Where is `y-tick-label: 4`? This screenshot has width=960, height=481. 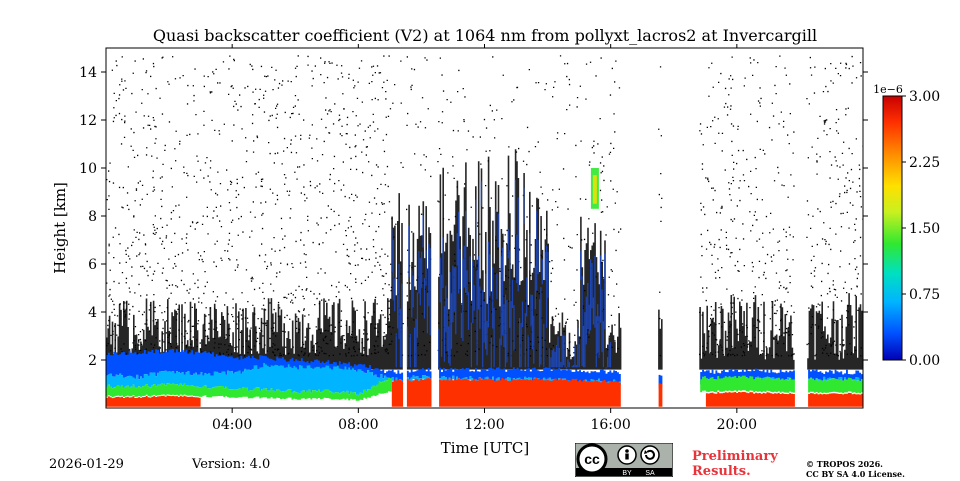 y-tick-label: 4 is located at coordinates (92, 313).